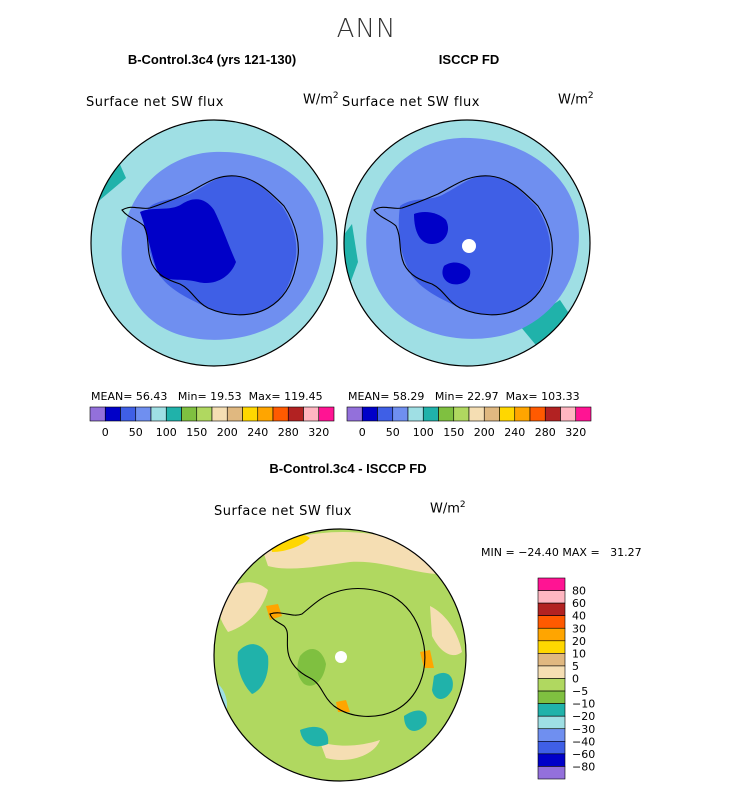 This screenshot has height=789, width=733. What do you see at coordinates (580, 691) in the screenshot?
I see `colorbar-tick-label: −5` at bounding box center [580, 691].